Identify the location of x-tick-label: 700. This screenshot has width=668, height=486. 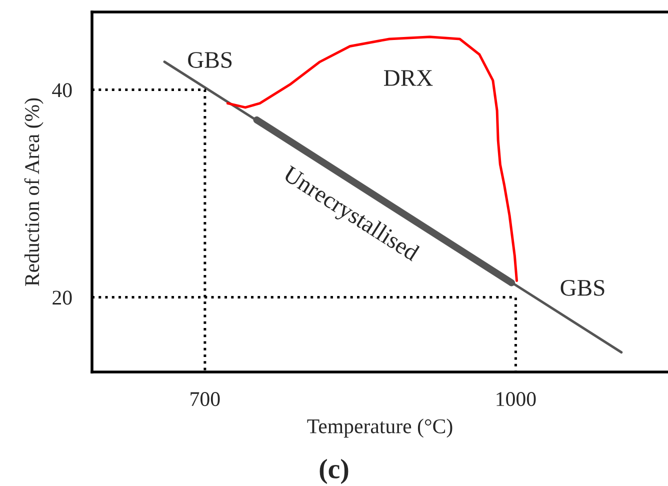
(205, 399).